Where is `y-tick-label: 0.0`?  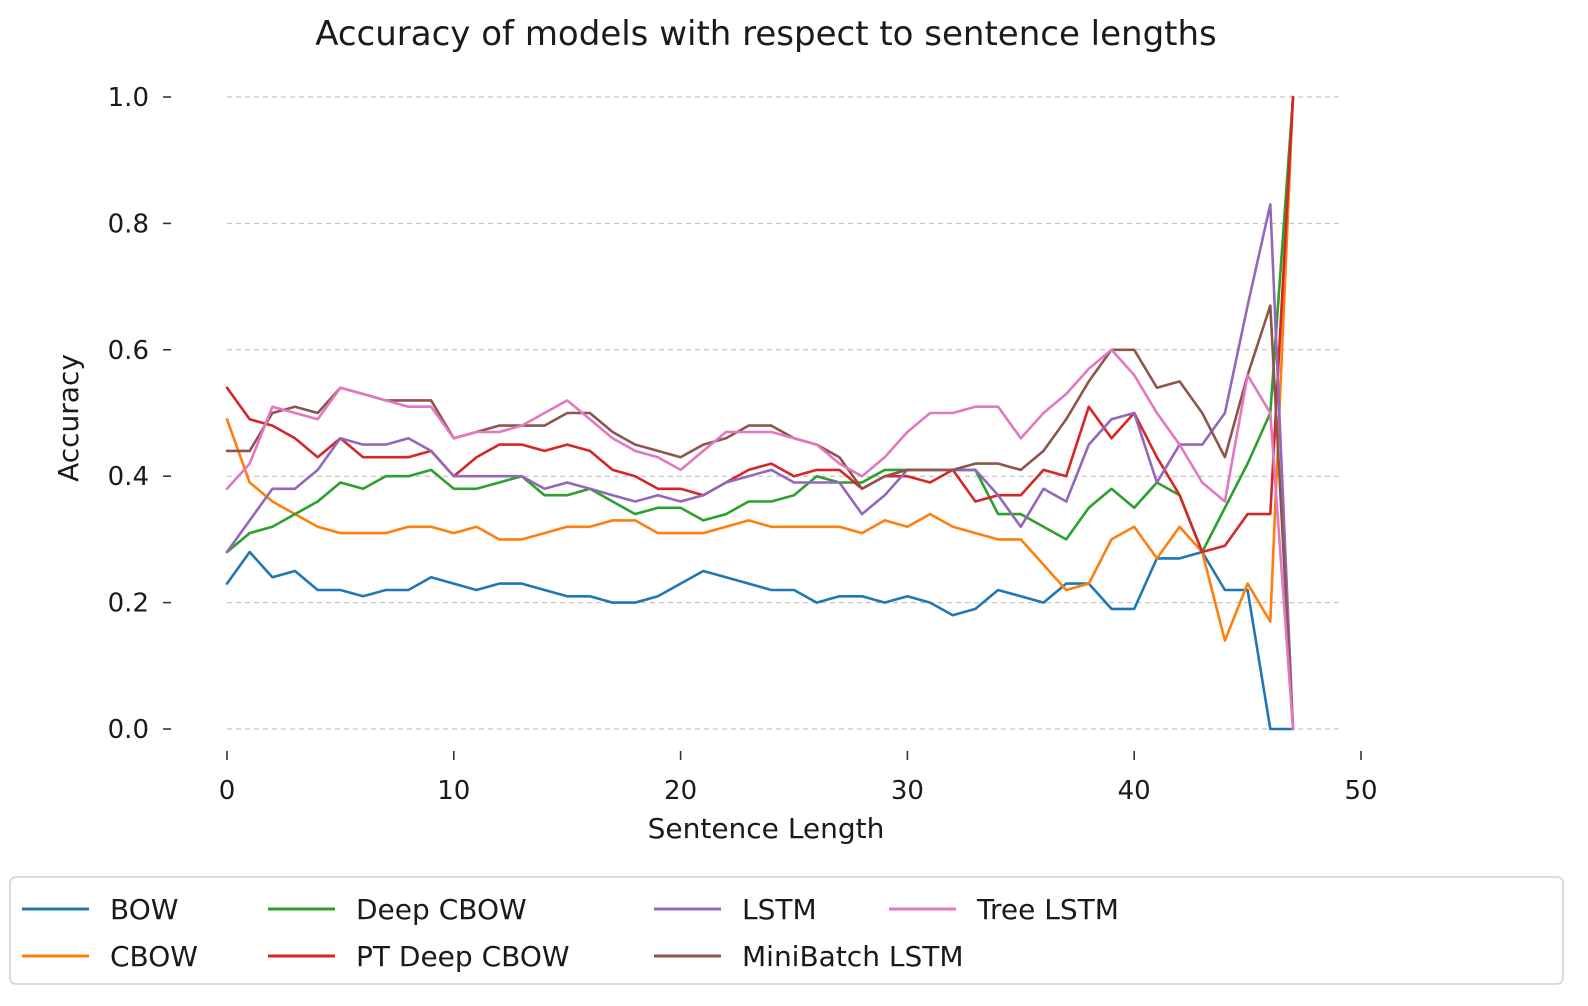
y-tick-label: 0.0 is located at coordinates (128, 730).